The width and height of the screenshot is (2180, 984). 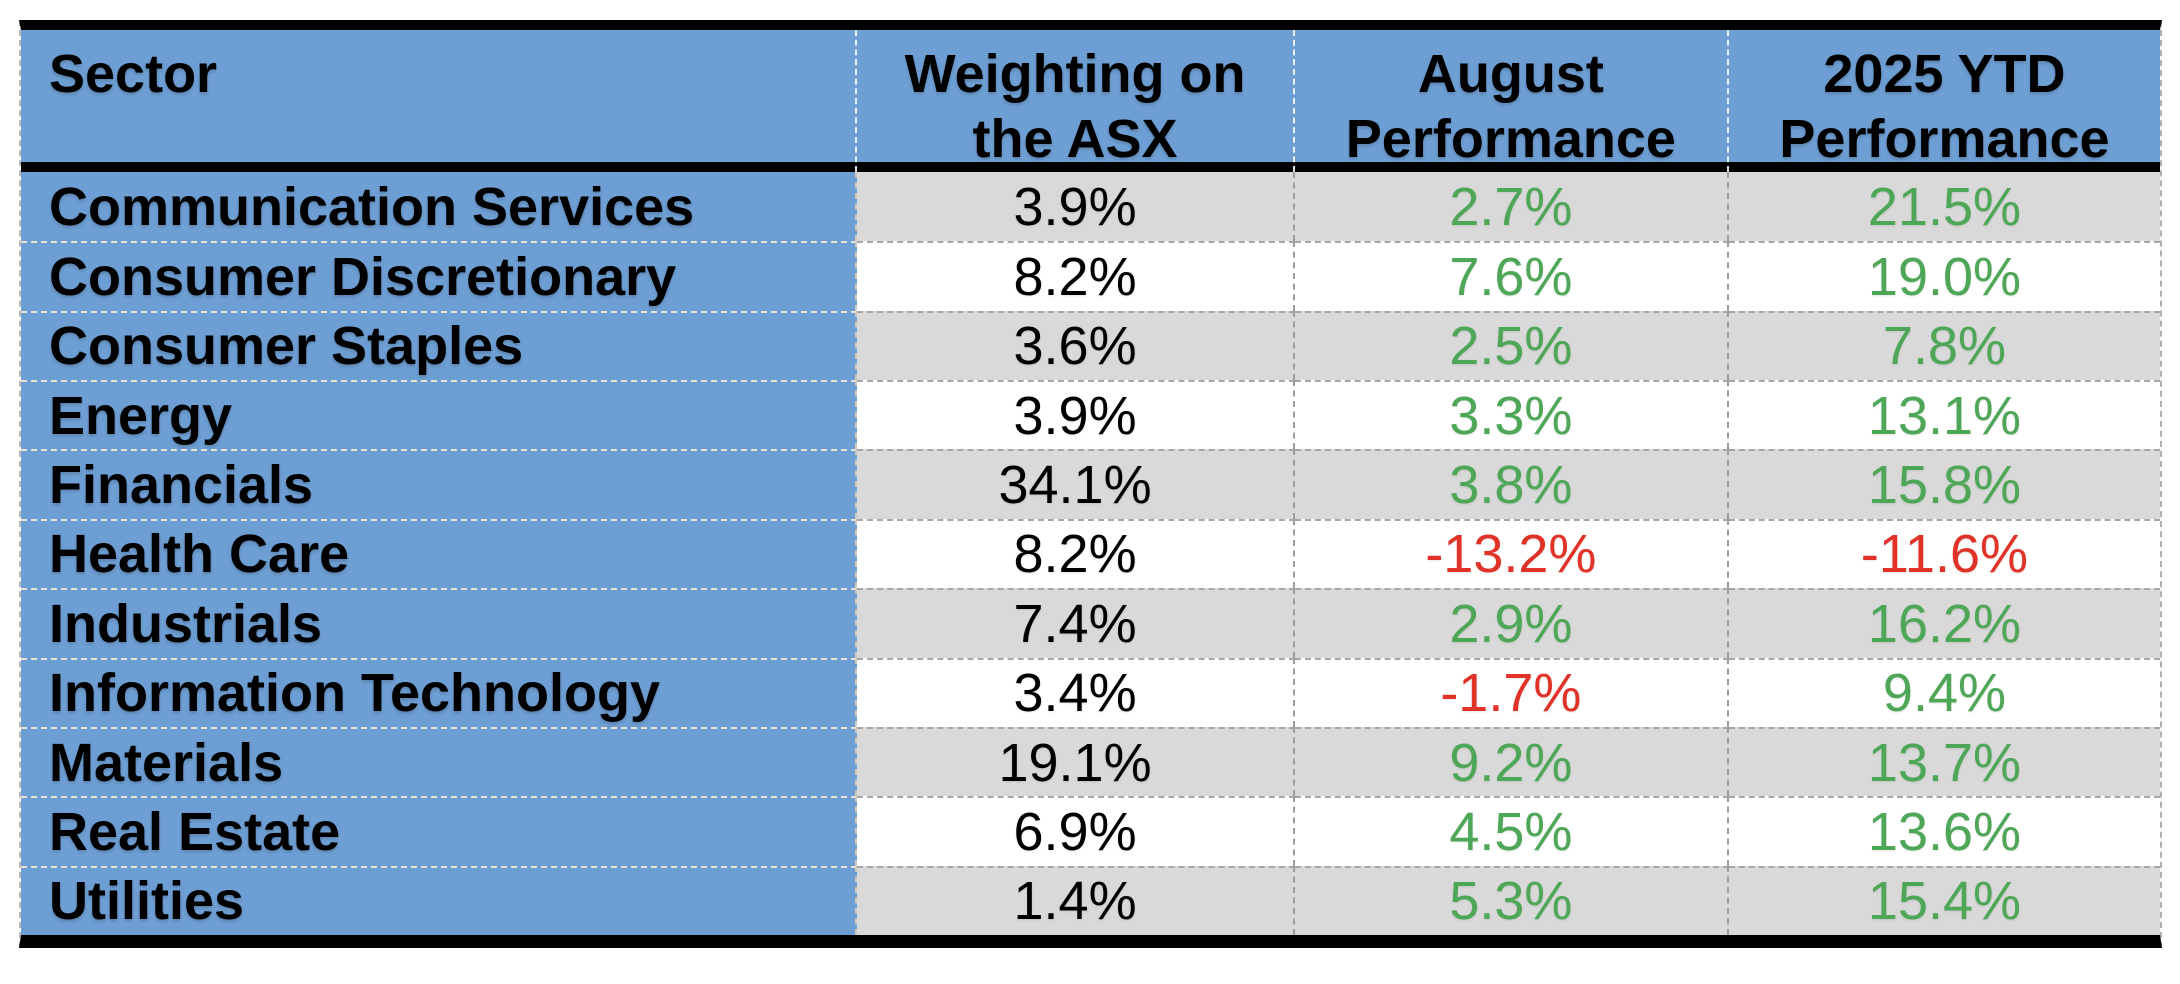 What do you see at coordinates (1076, 900) in the screenshot?
I see `weighting-value: 1.4%` at bounding box center [1076, 900].